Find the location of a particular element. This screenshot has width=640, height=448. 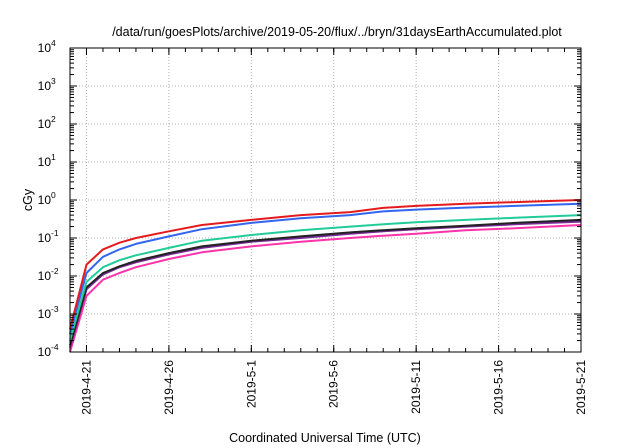

y-axis-label: cGy is located at coordinates (28, 199).